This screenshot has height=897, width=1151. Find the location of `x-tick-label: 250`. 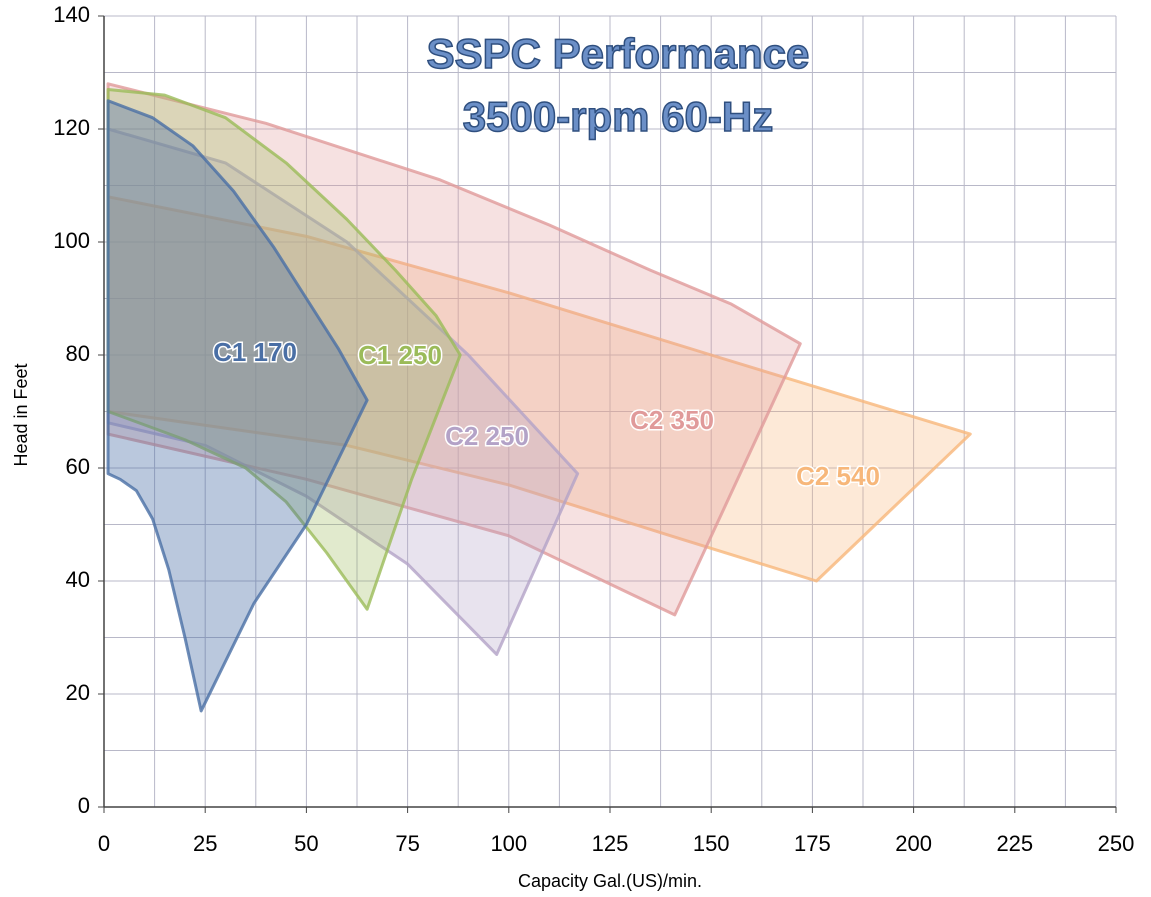

x-tick-label: 250 is located at coordinates (1116, 843).